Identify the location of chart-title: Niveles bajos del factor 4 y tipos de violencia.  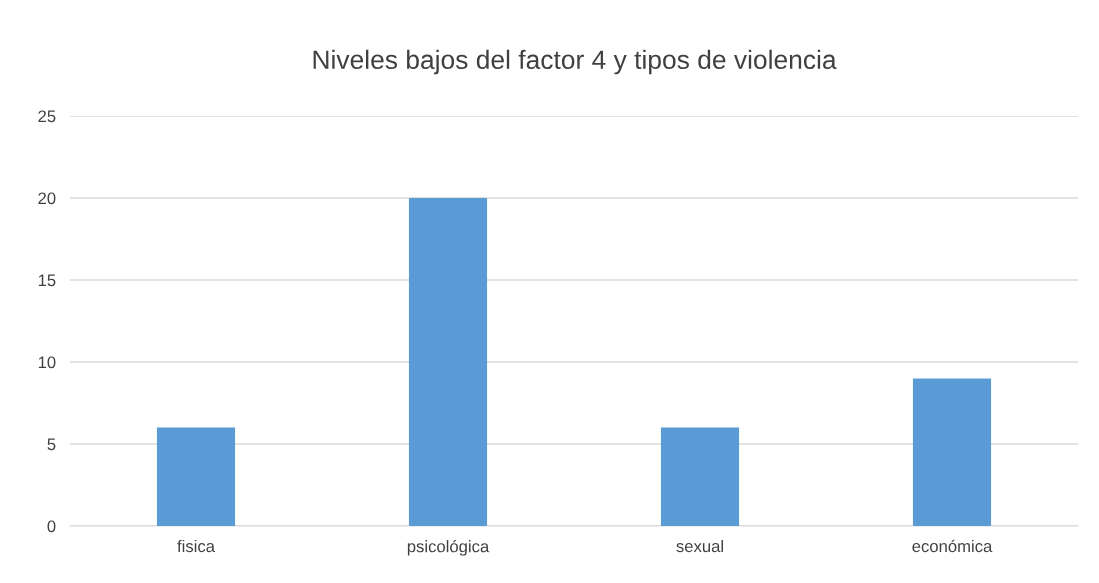
(575, 62).